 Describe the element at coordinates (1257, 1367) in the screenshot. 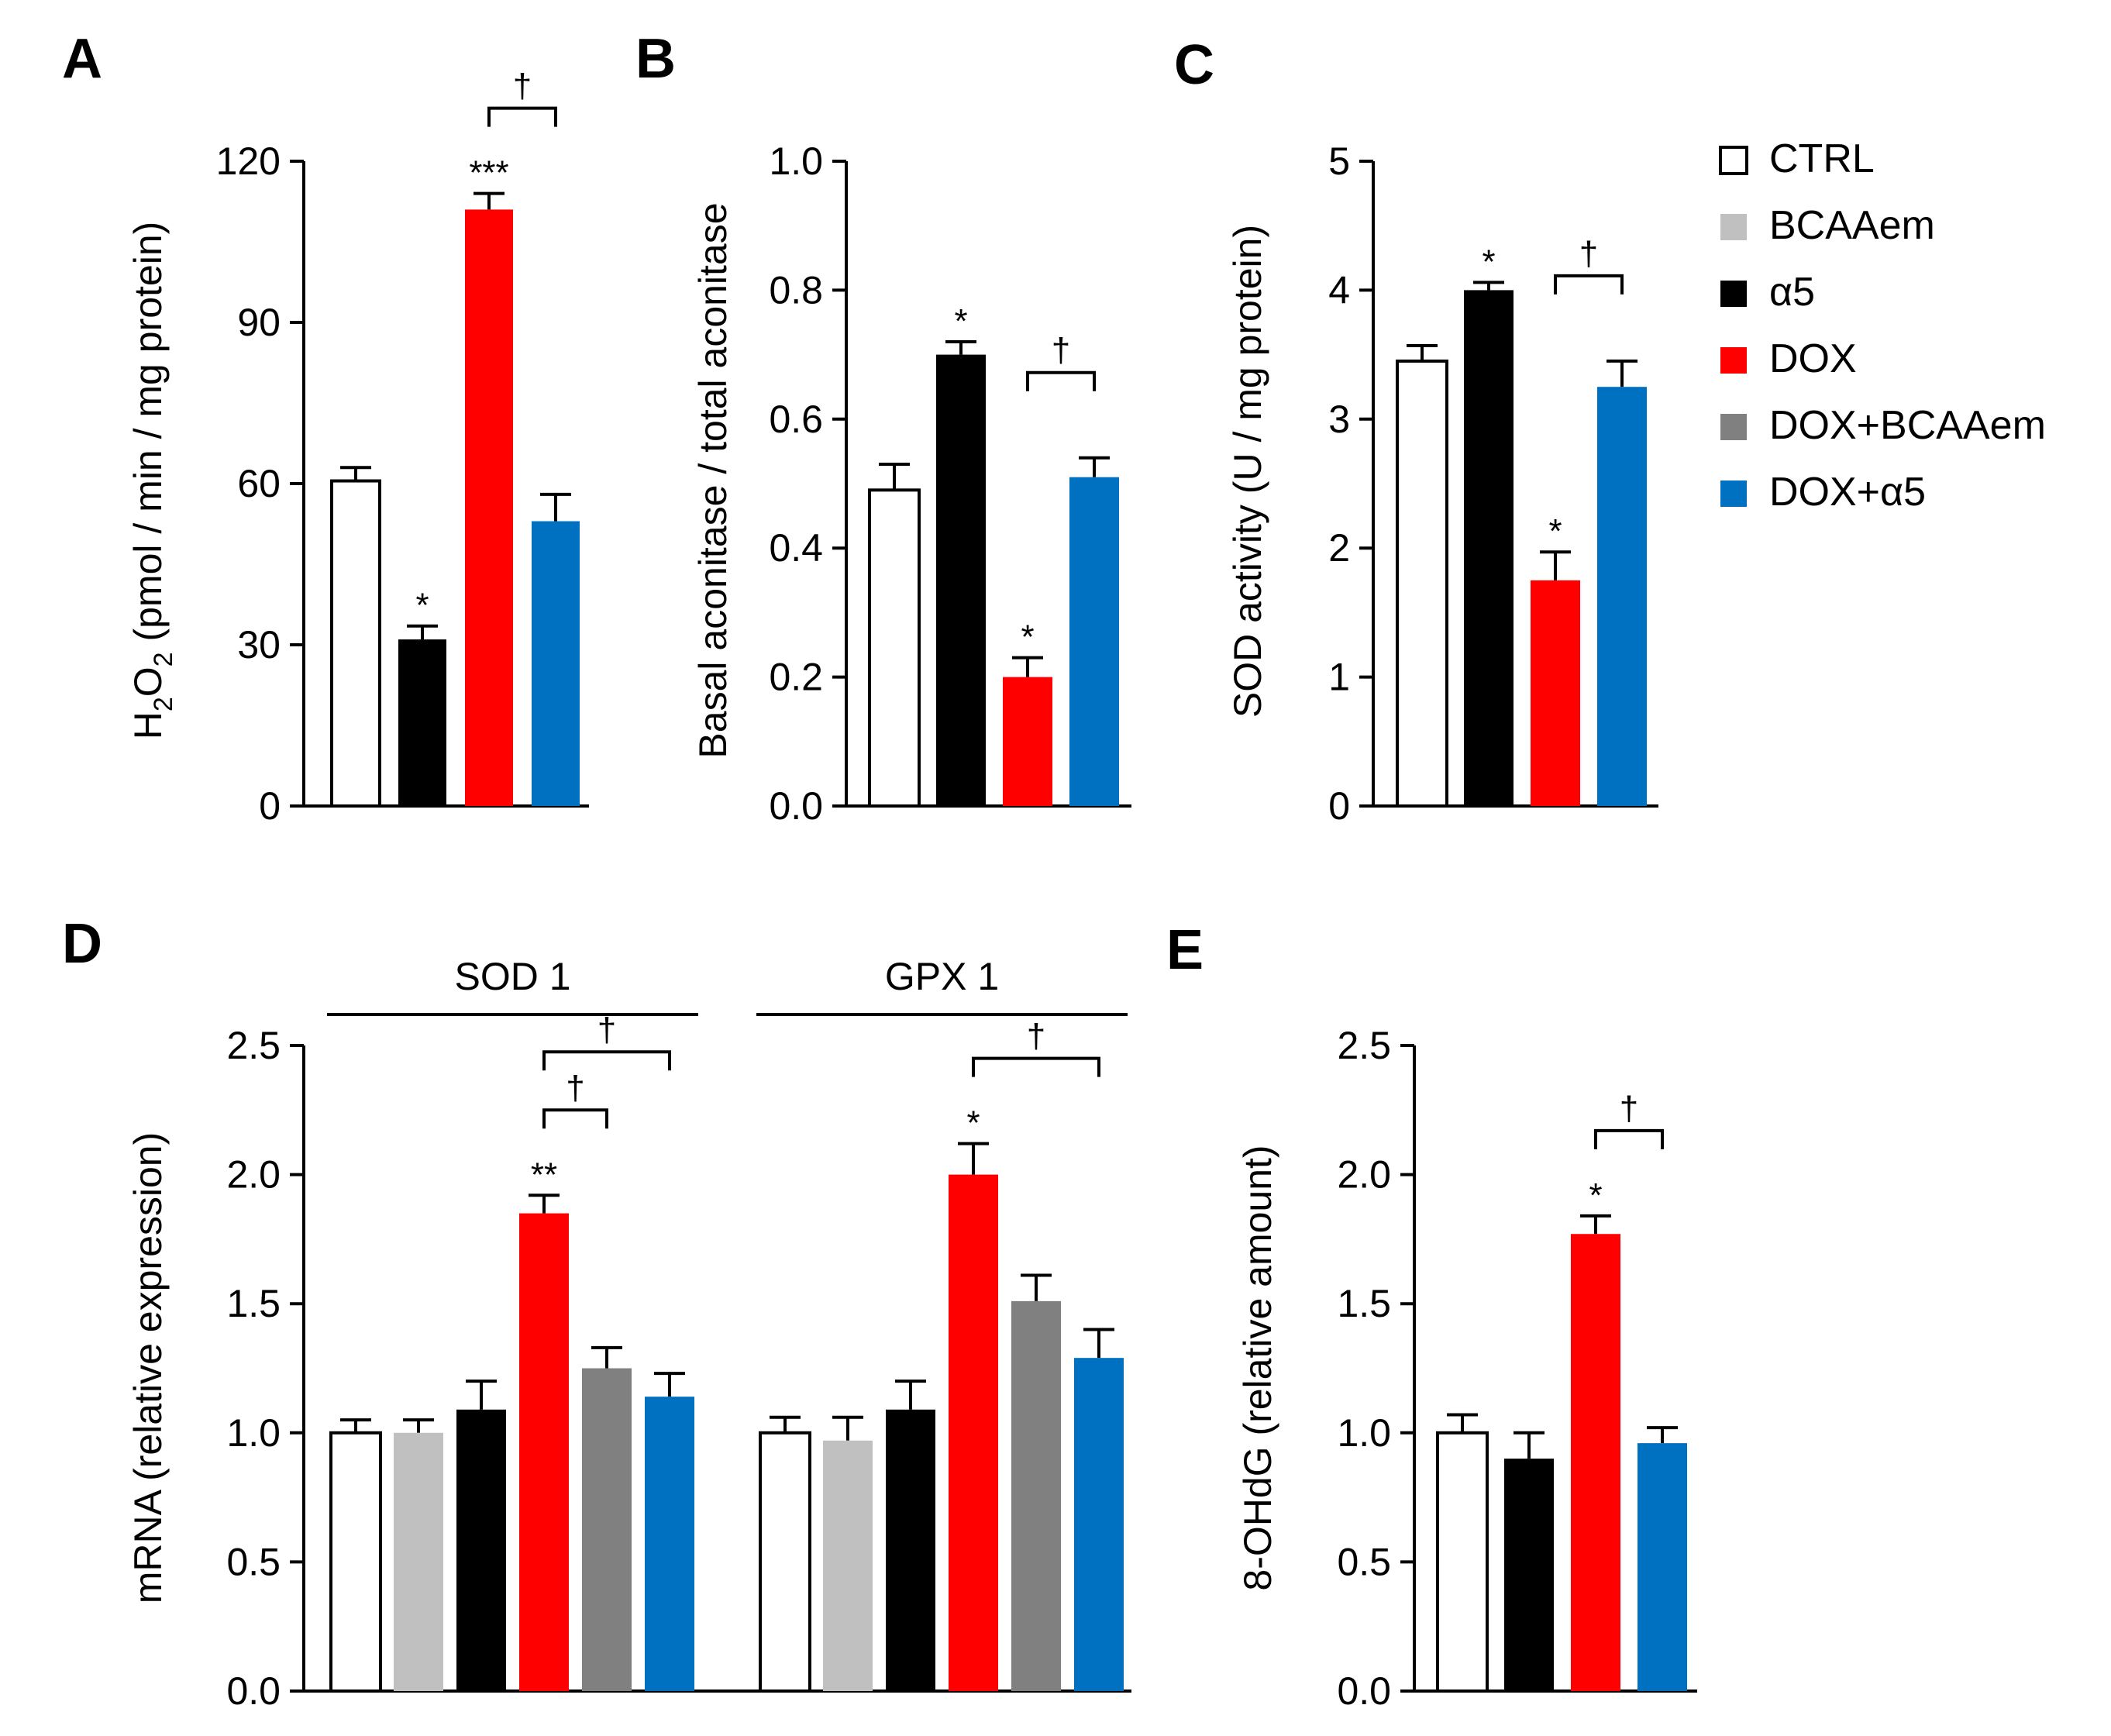

I see `y-axis-label: 8-OHdG (relative amount)` at that location.